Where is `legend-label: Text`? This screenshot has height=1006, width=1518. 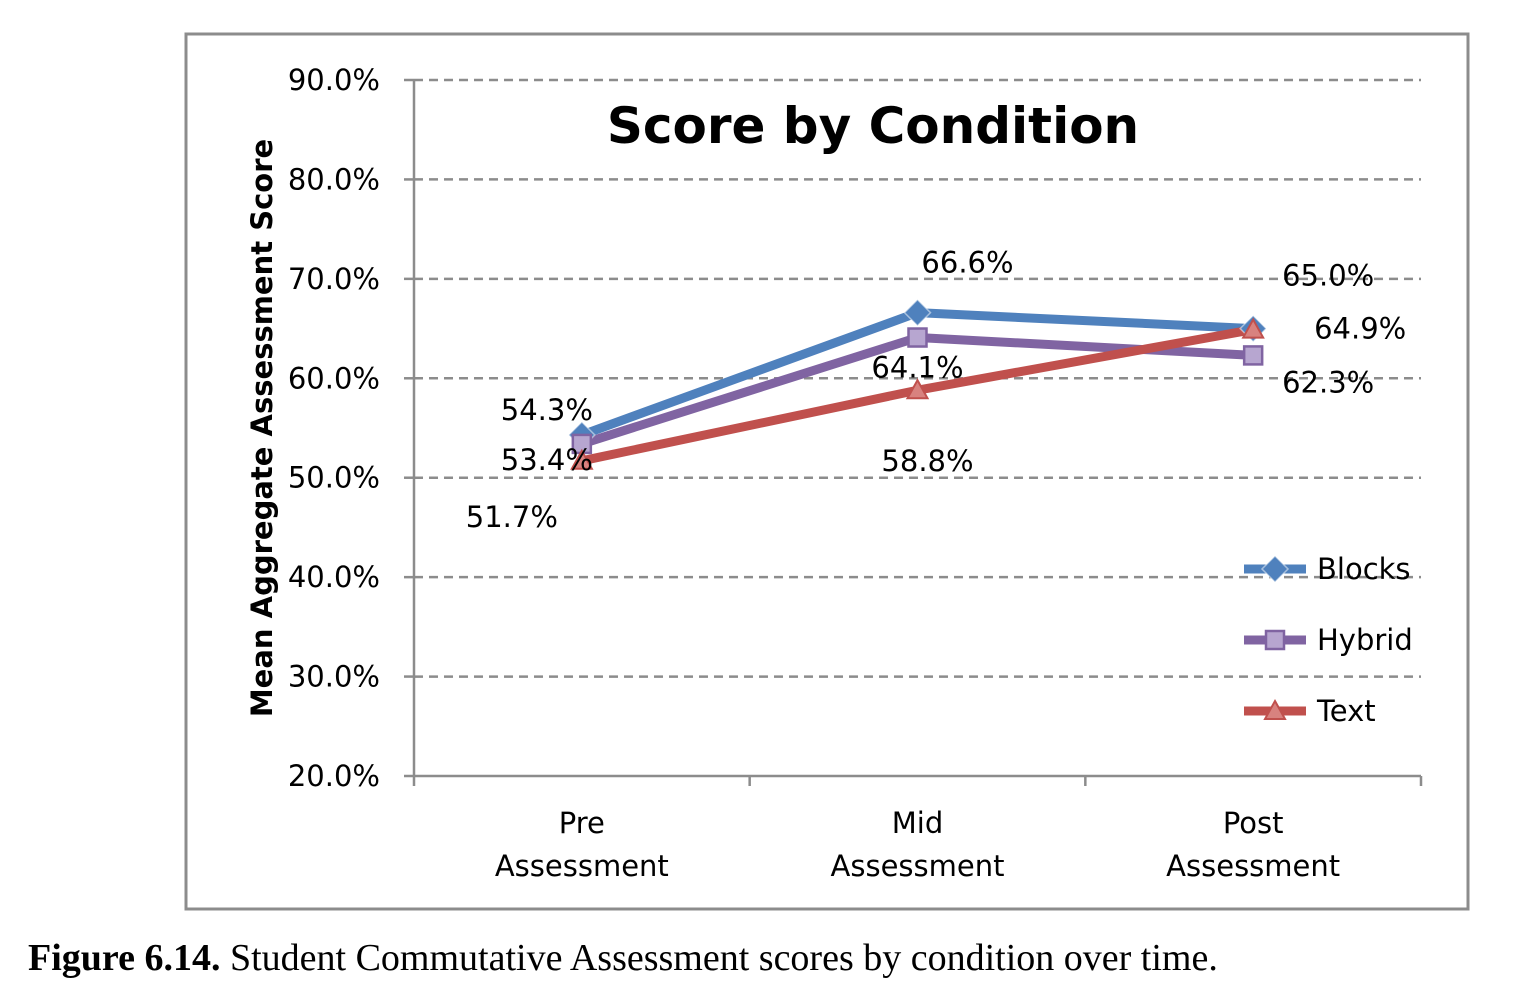
legend-label: Text is located at coordinates (1346, 711).